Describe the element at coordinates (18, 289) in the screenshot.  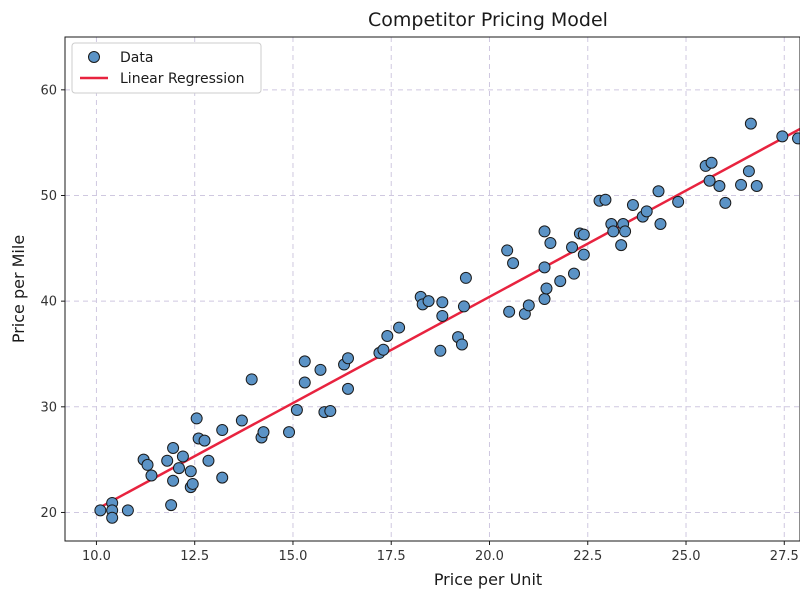
I see `y-axis-label: Price per Mile` at that location.